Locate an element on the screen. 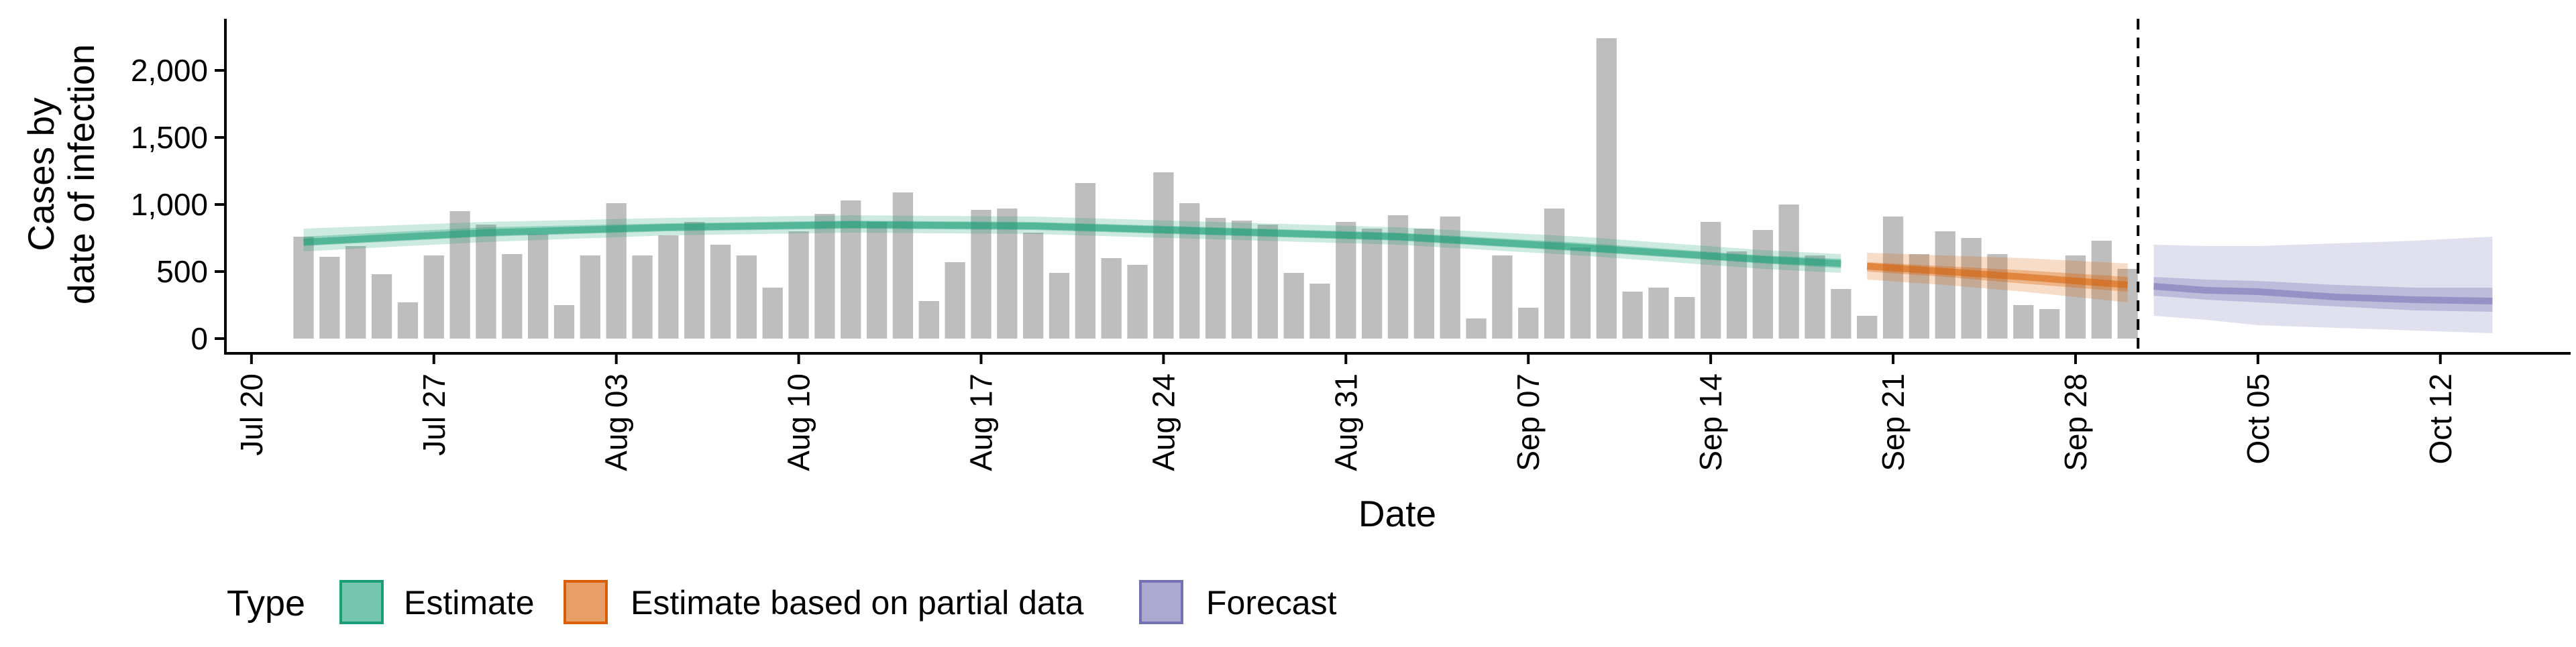 This screenshot has height=647, width=2576. outer-band-forecast is located at coordinates (2323, 285).